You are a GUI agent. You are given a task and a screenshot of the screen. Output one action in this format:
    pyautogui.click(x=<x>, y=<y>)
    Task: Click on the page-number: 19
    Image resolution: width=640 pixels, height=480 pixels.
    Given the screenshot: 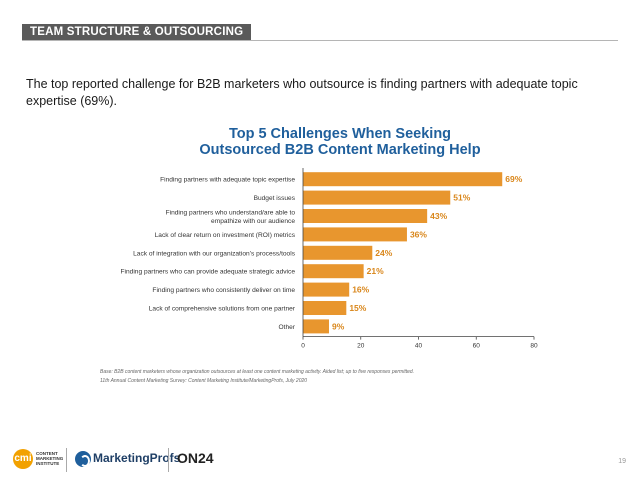 What is the action you would take?
    pyautogui.click(x=622, y=461)
    